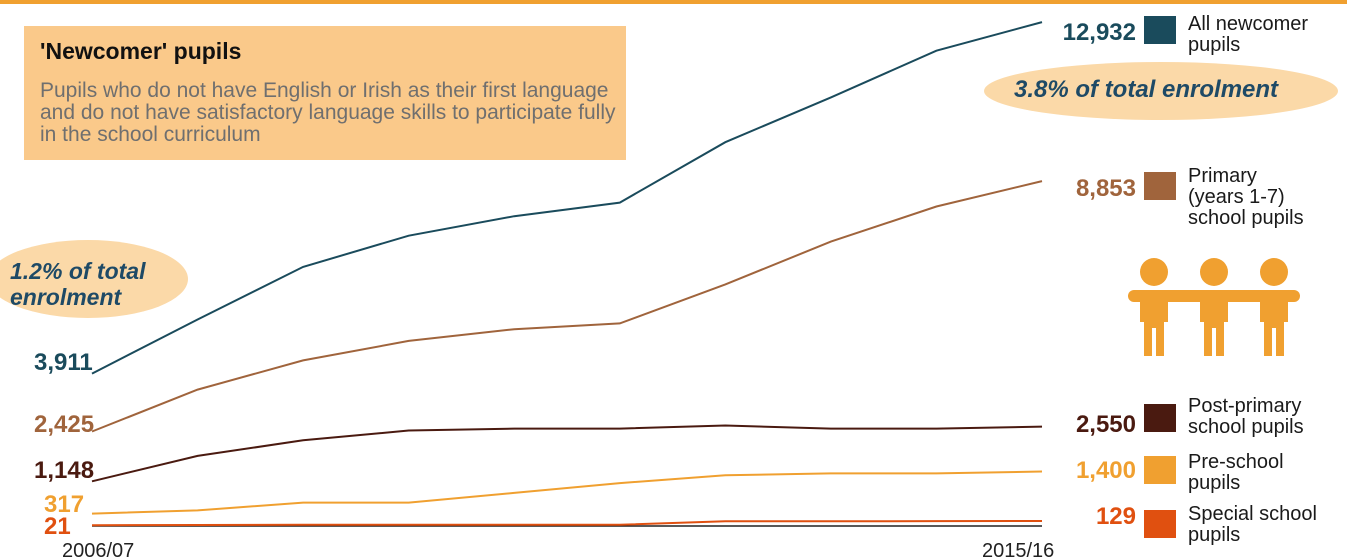  What do you see at coordinates (1106, 470) in the screenshot?
I see `end-value-label: 1,400` at bounding box center [1106, 470].